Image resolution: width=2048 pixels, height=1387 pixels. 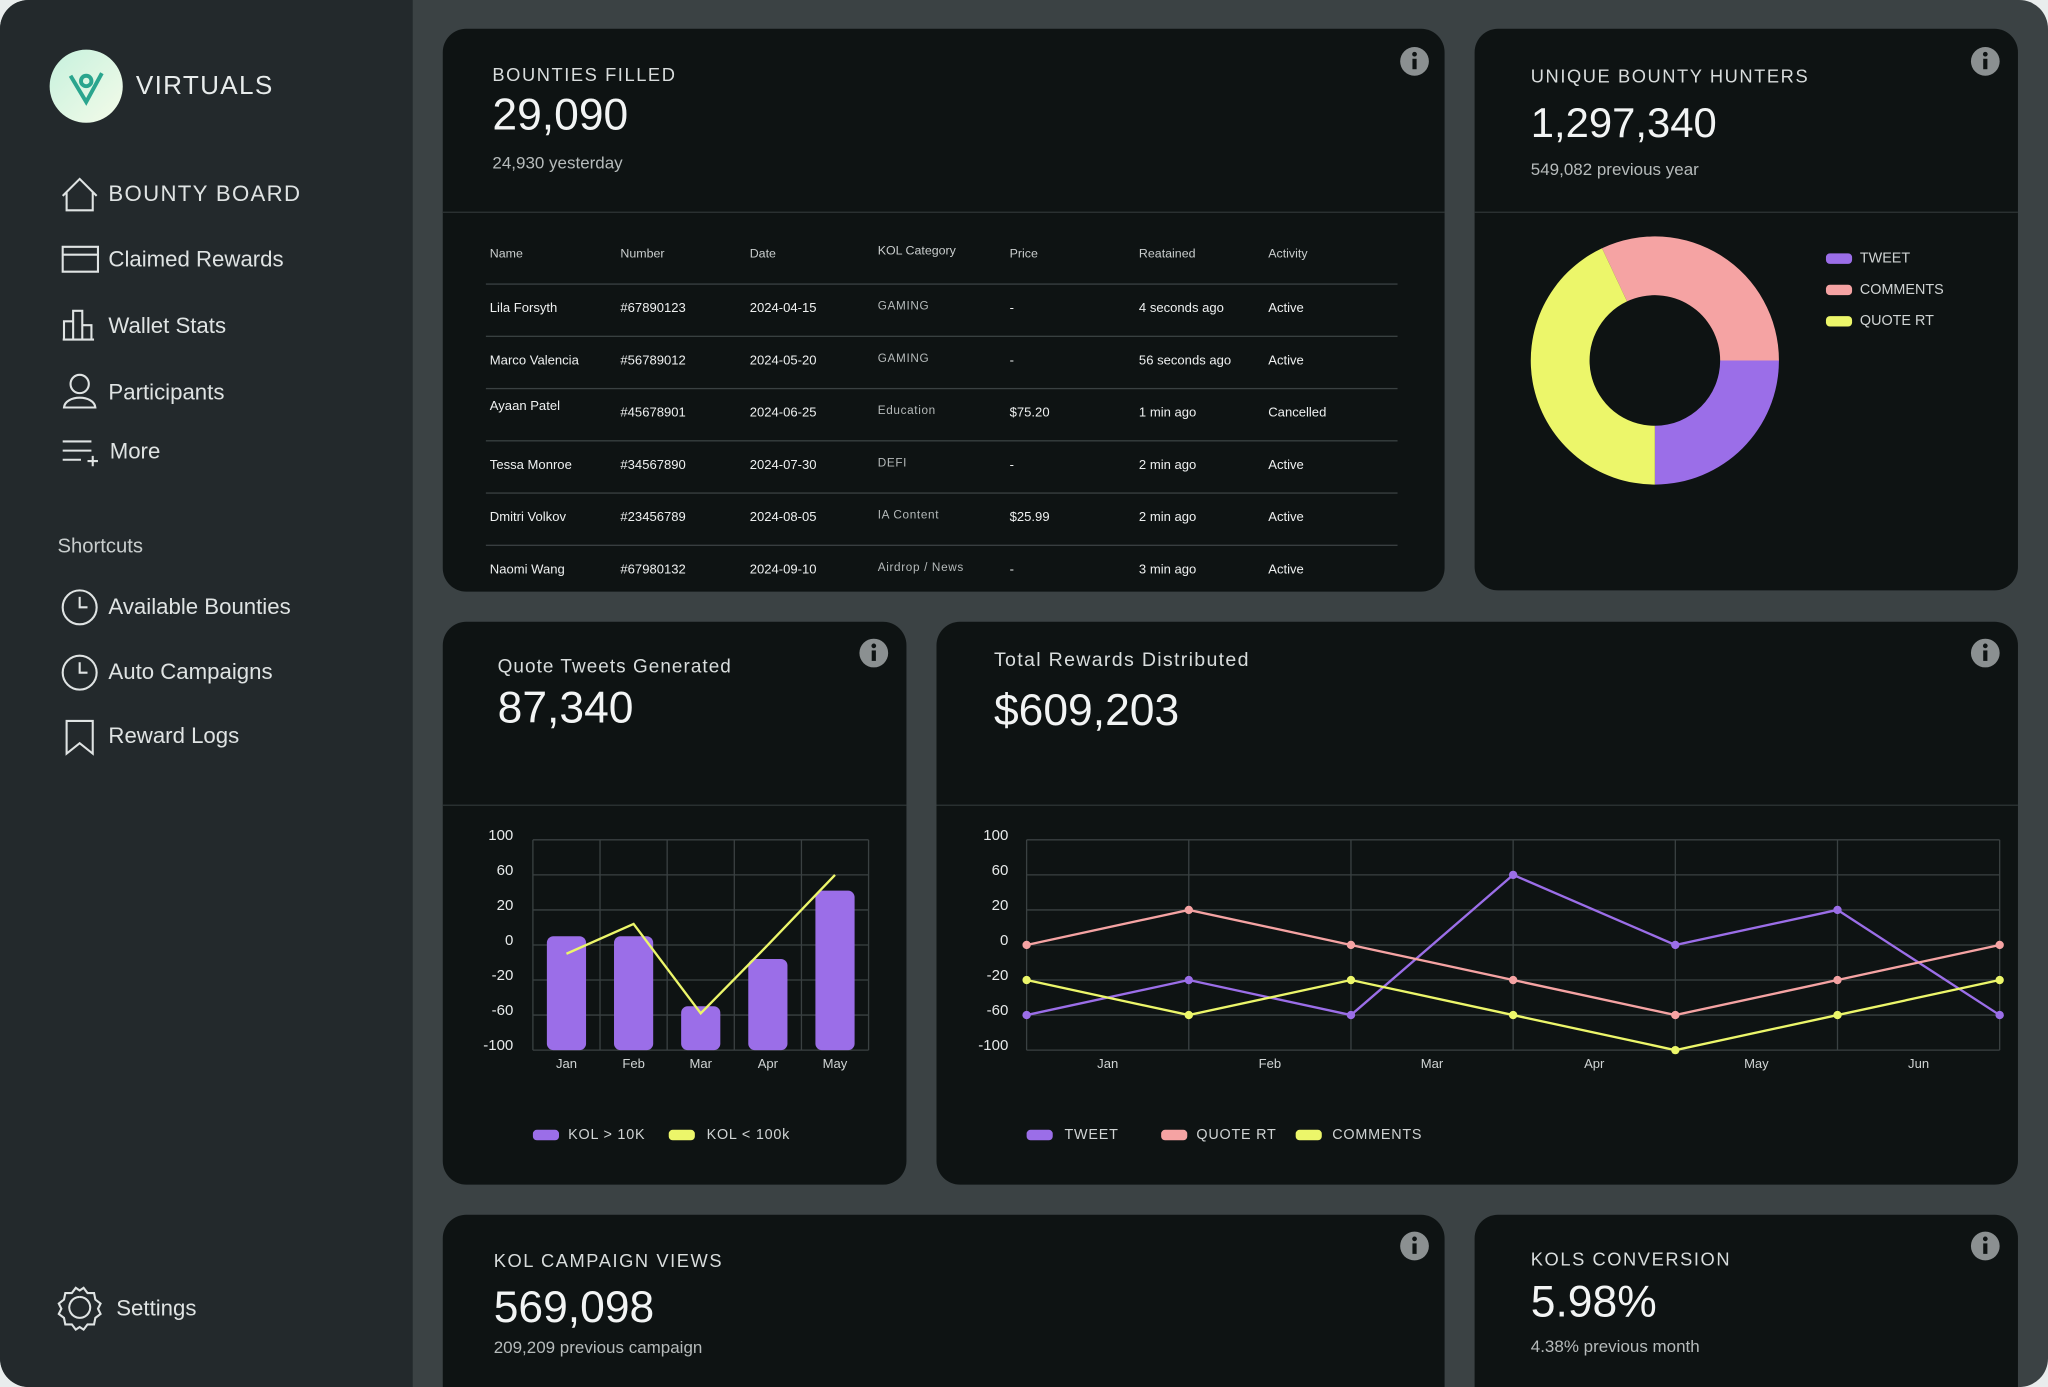 I want to click on x-tick-label: May, so click(x=1756, y=1063).